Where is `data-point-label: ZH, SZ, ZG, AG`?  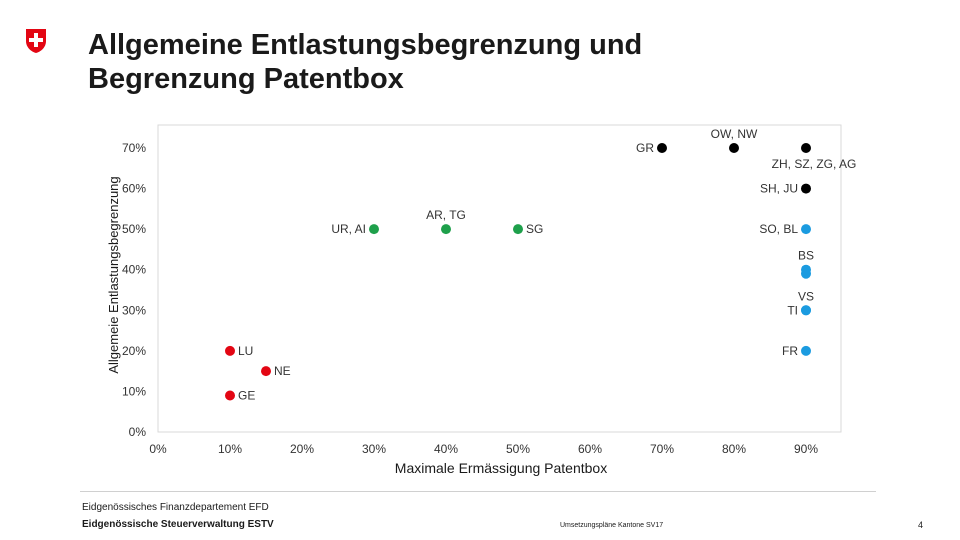 data-point-label: ZH, SZ, ZG, AG is located at coordinates (814, 164).